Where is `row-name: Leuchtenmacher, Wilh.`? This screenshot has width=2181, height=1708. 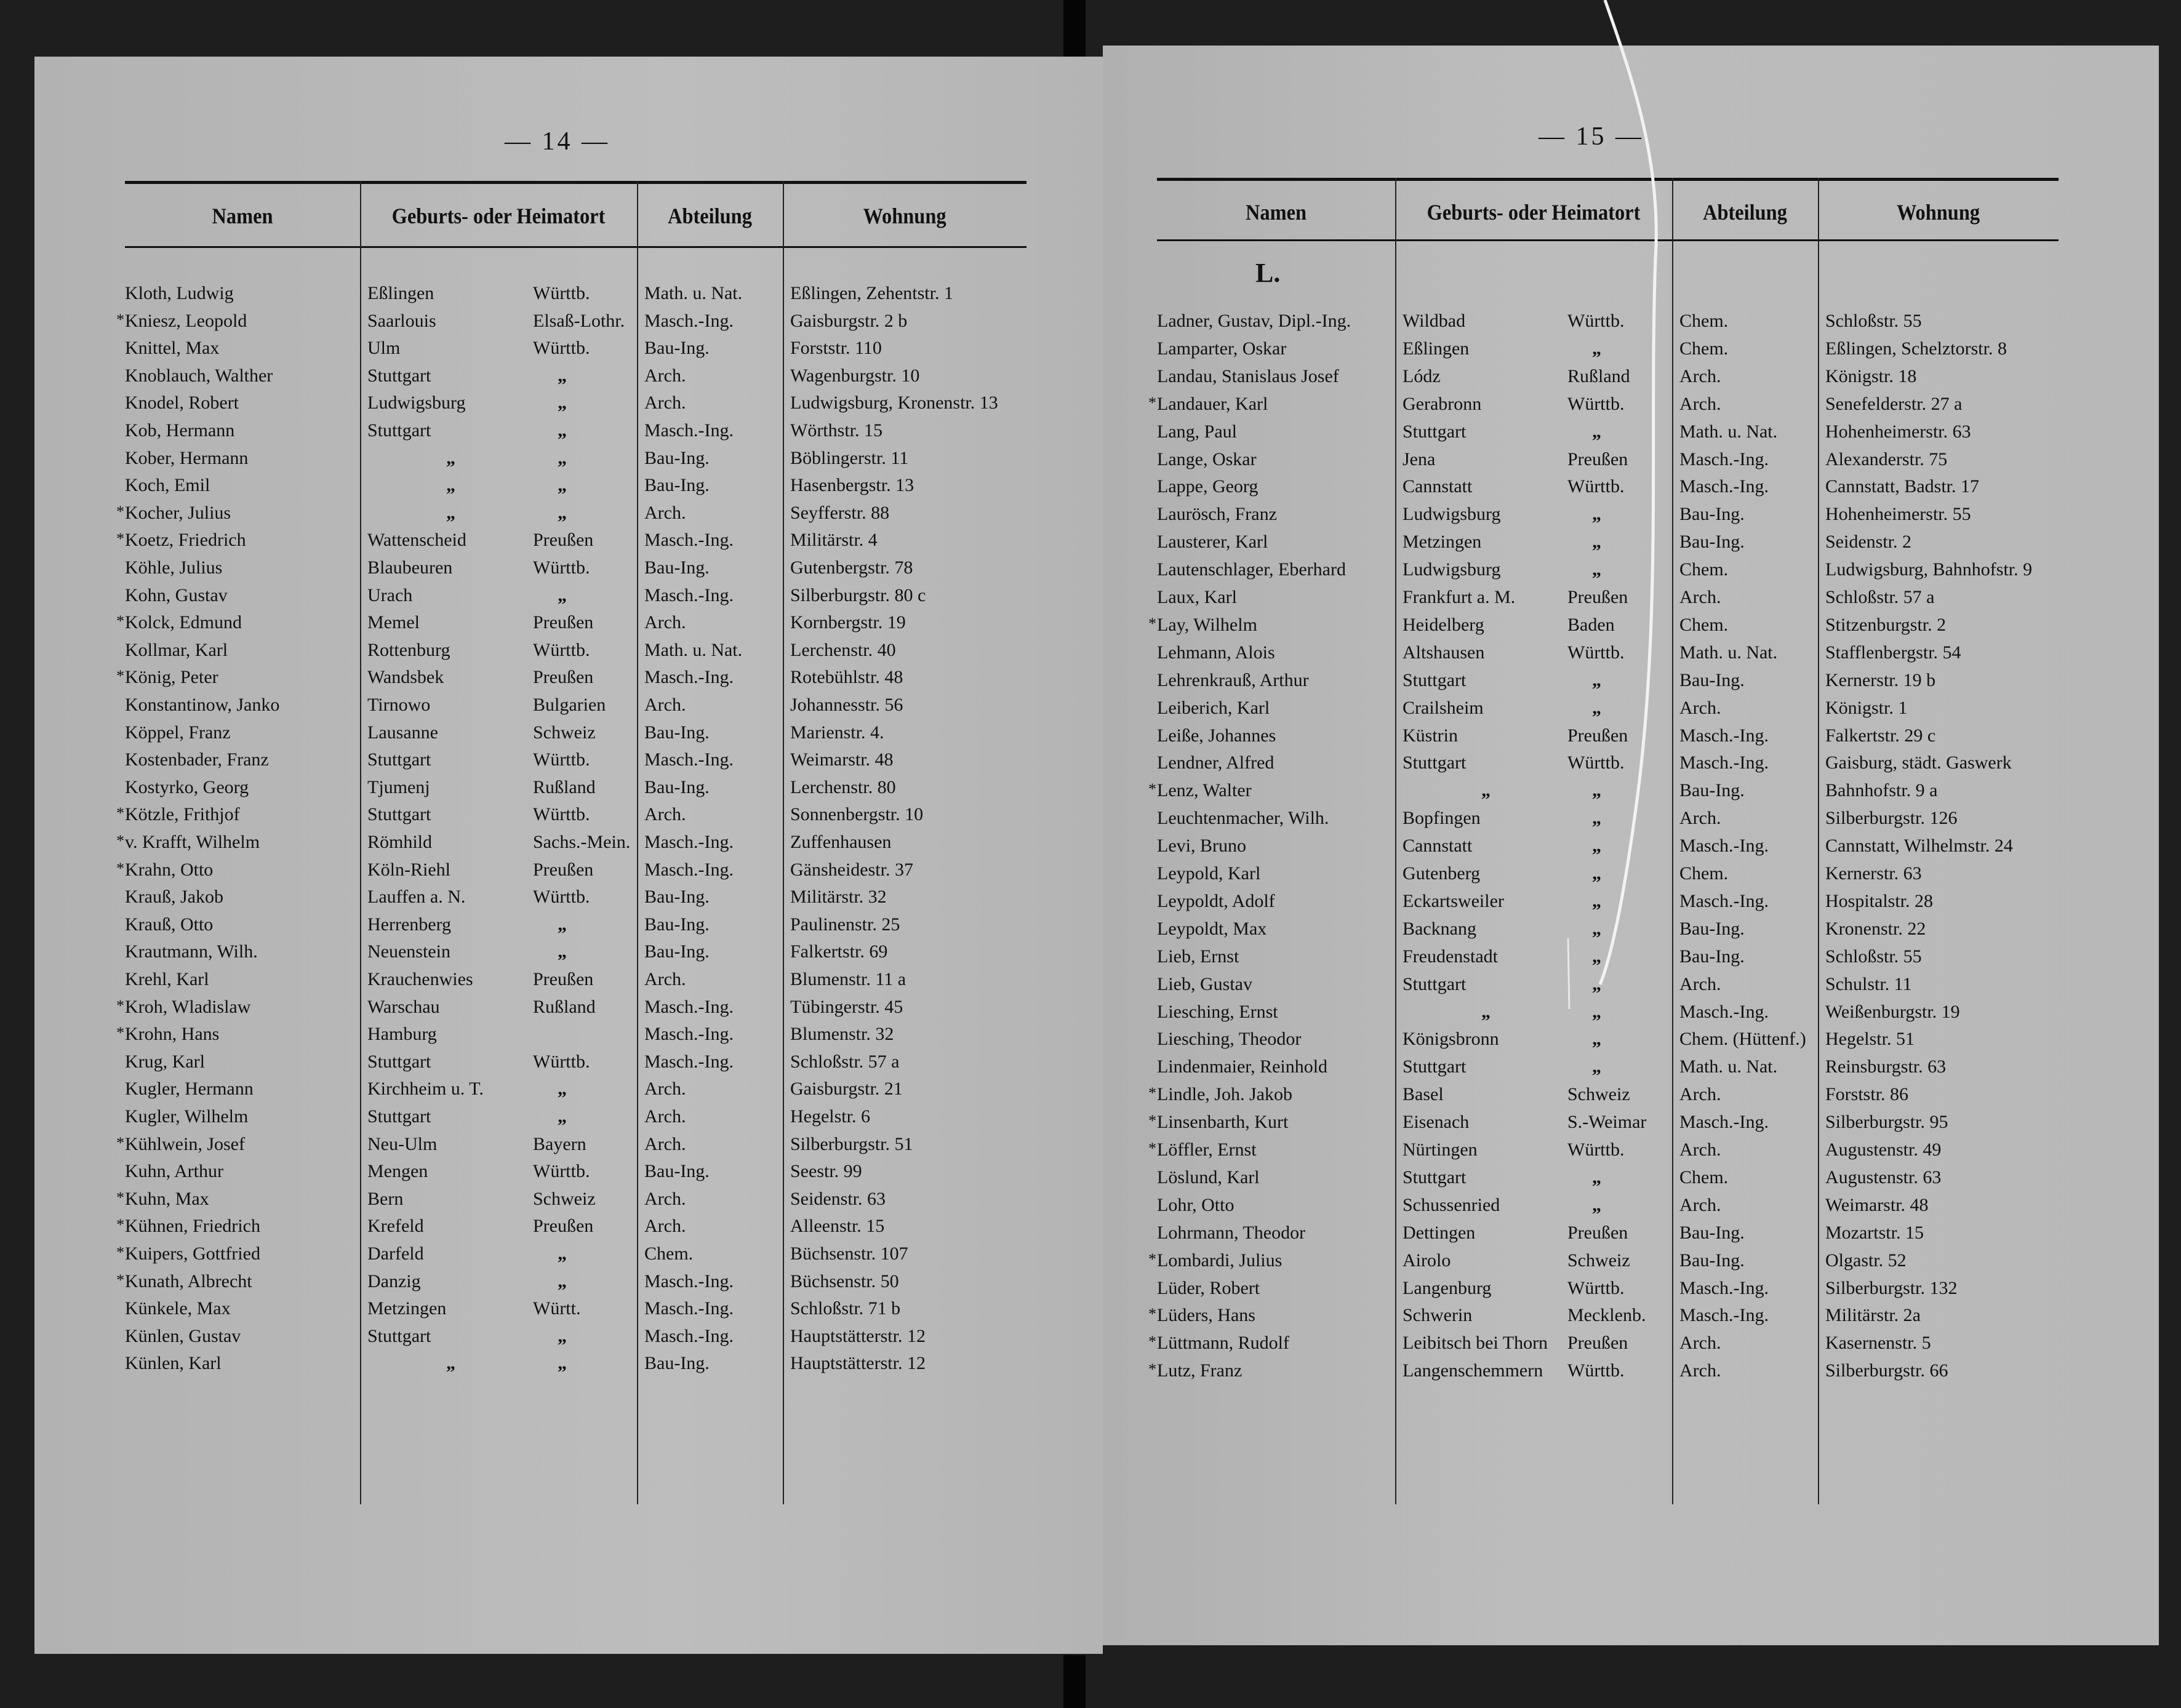
row-name: Leuchtenmacher, Wilh. is located at coordinates (1243, 818).